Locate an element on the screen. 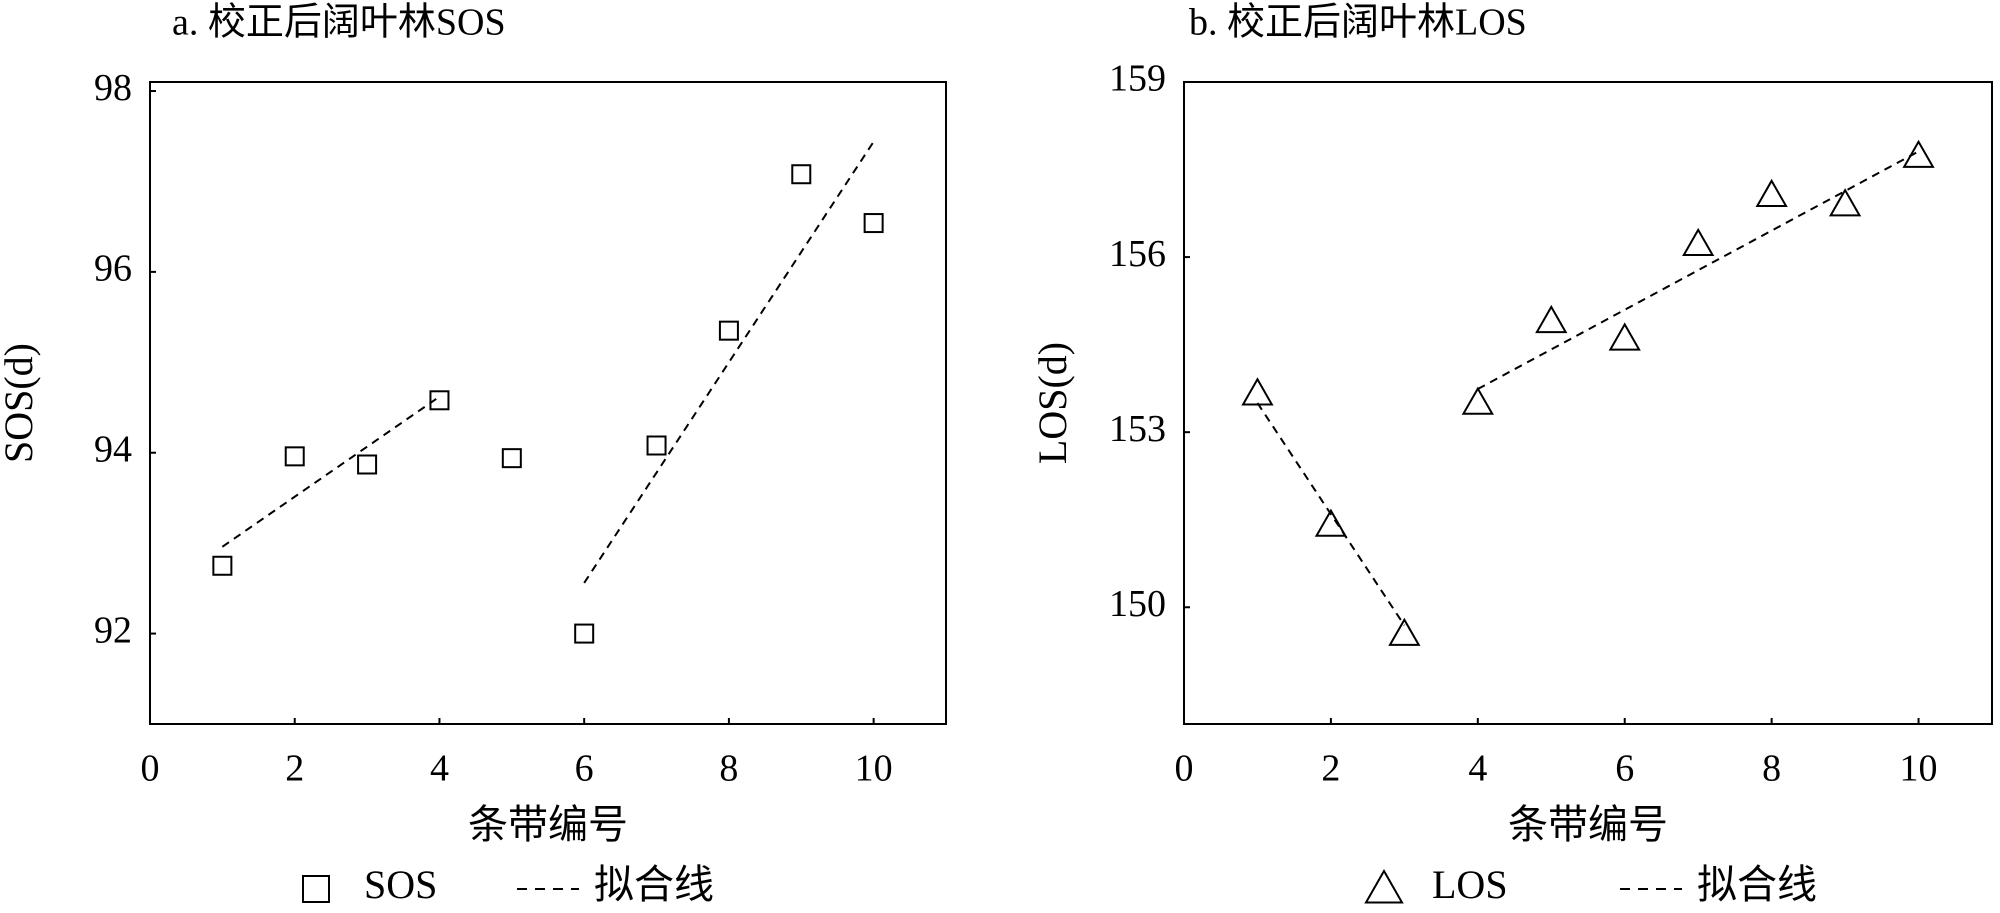  y-axis-label: LOS(d) is located at coordinates (1052, 403).